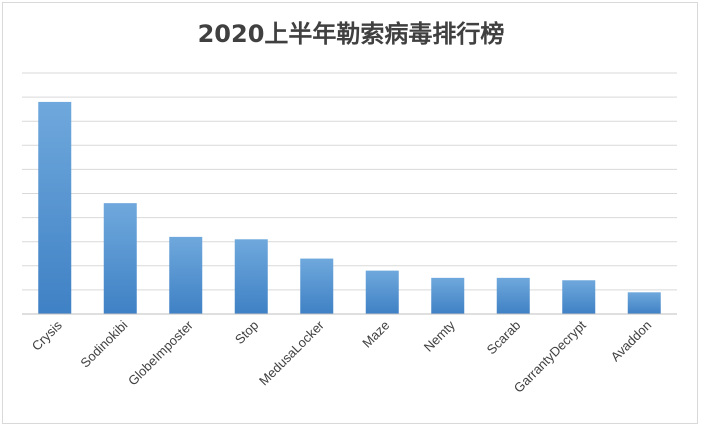  What do you see at coordinates (247, 333) in the screenshot?
I see `x-tick-label: Stop` at bounding box center [247, 333].